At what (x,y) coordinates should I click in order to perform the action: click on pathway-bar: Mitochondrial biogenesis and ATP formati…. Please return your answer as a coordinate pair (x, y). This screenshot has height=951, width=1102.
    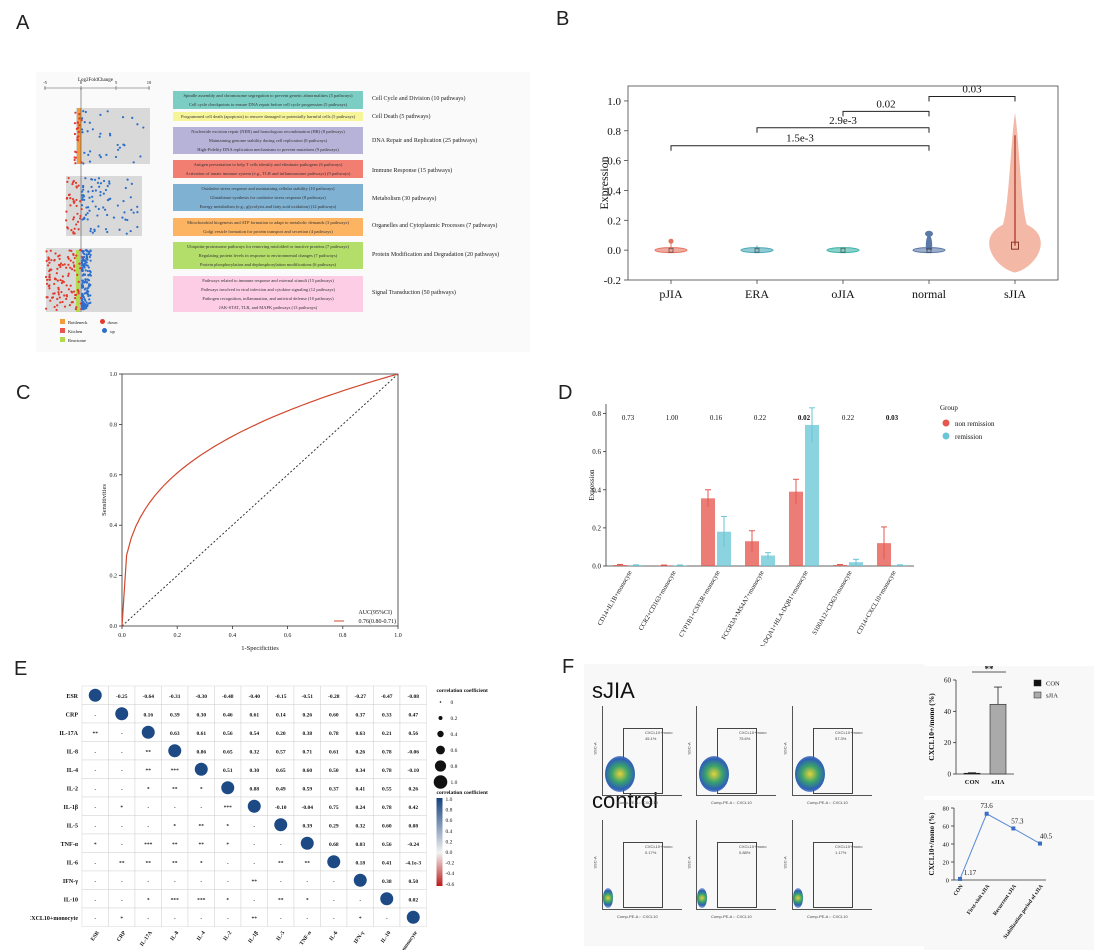
    Looking at the image, I should click on (268, 222).